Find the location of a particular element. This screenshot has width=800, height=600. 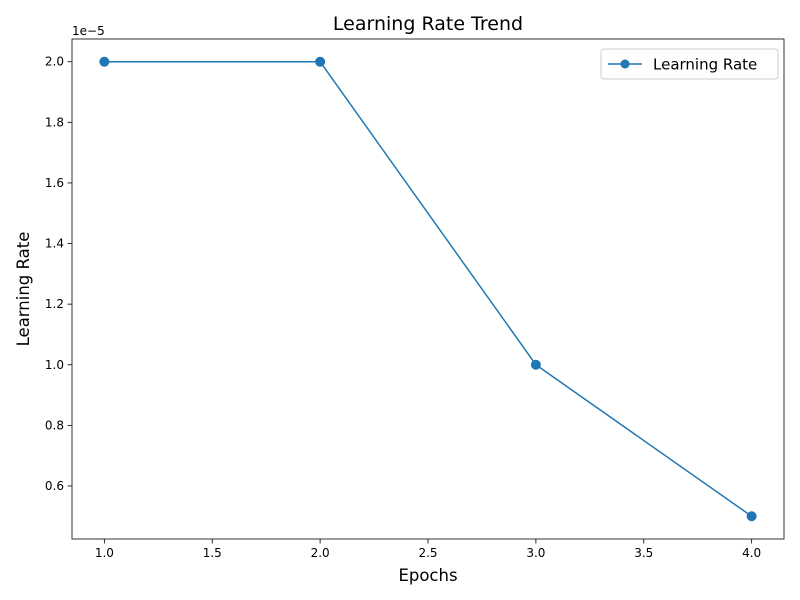

y-axis-offset-label: 1e−5 is located at coordinates (88, 31).